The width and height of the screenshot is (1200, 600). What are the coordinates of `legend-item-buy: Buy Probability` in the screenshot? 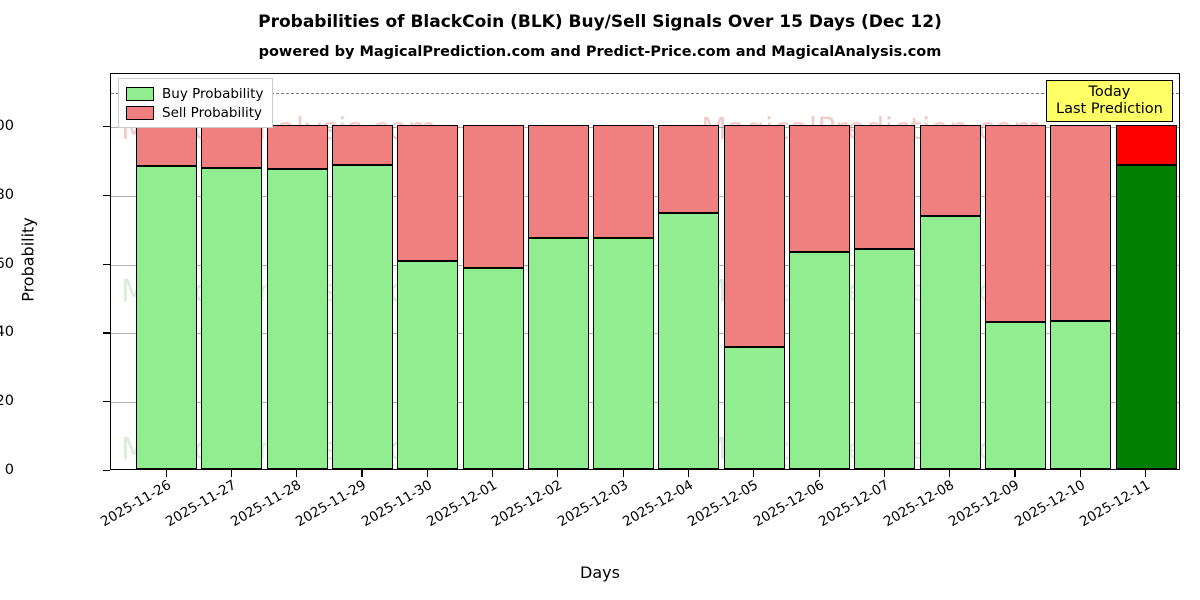 It's located at (194, 93).